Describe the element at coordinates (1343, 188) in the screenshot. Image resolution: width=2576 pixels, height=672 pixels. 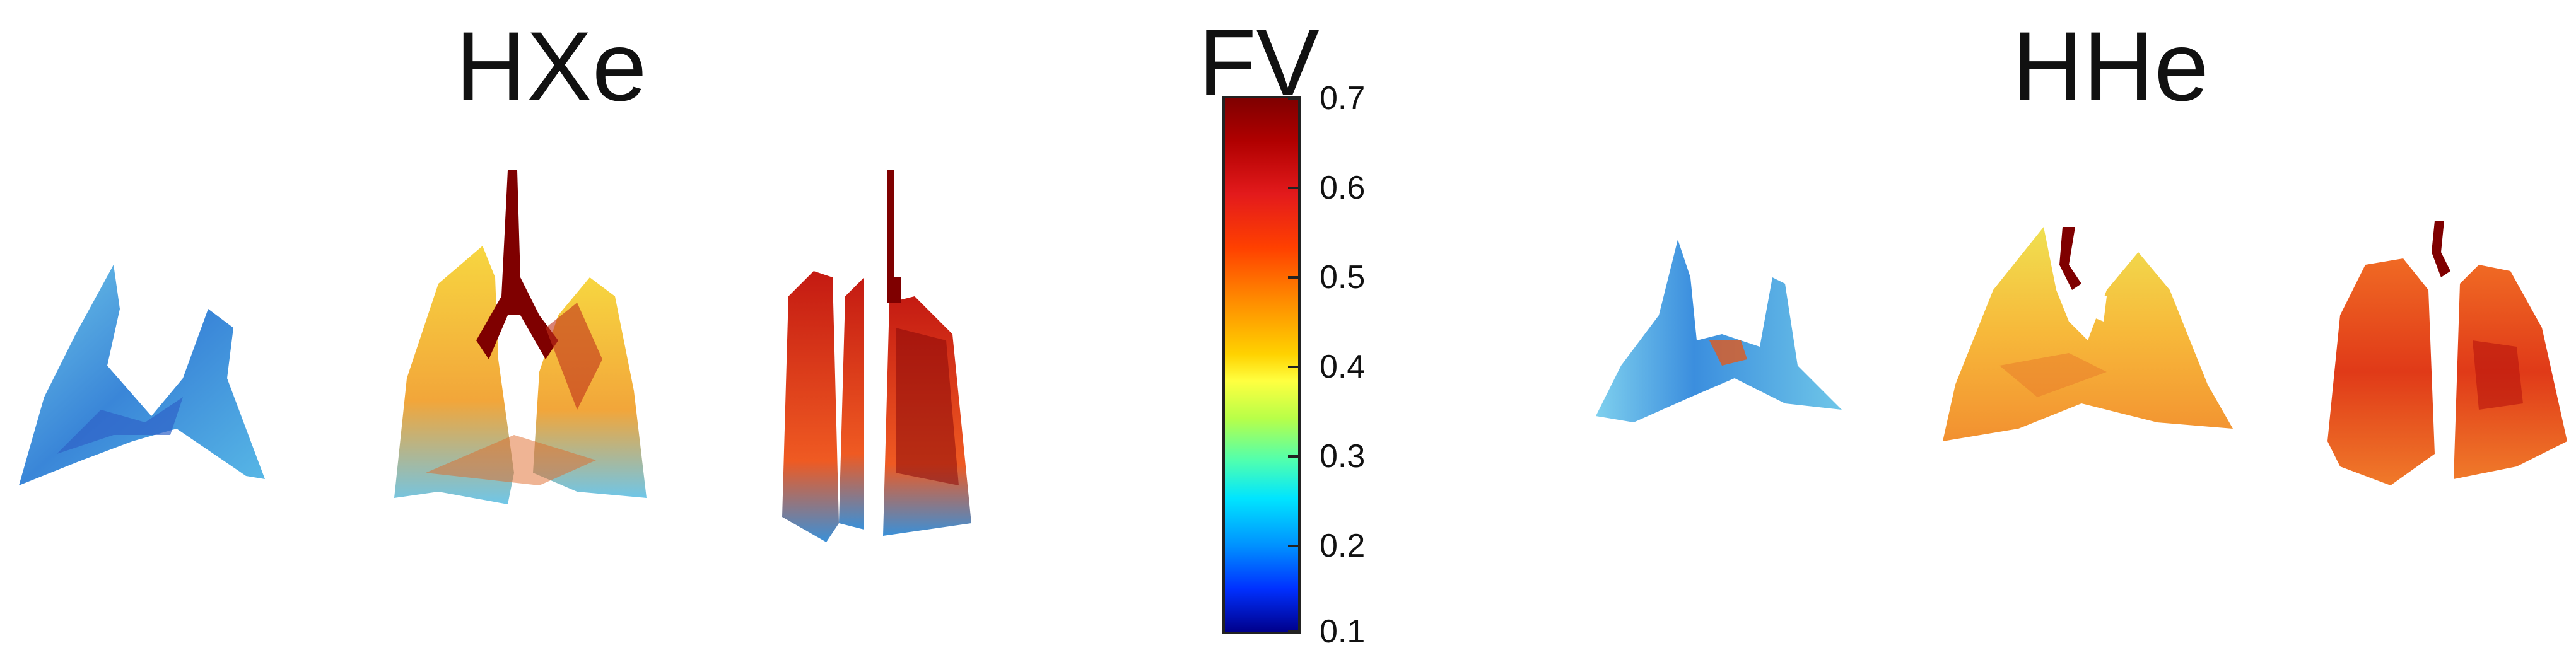
I see `colorbar-tick-label: 0.6` at that location.